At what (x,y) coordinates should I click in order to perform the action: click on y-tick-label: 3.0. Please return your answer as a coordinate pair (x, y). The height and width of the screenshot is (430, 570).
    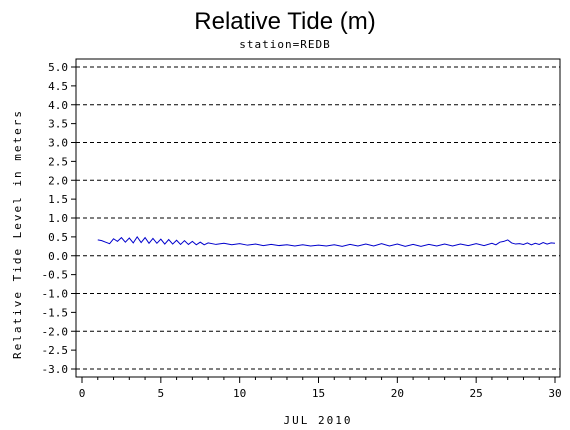
    Looking at the image, I should click on (58, 143).